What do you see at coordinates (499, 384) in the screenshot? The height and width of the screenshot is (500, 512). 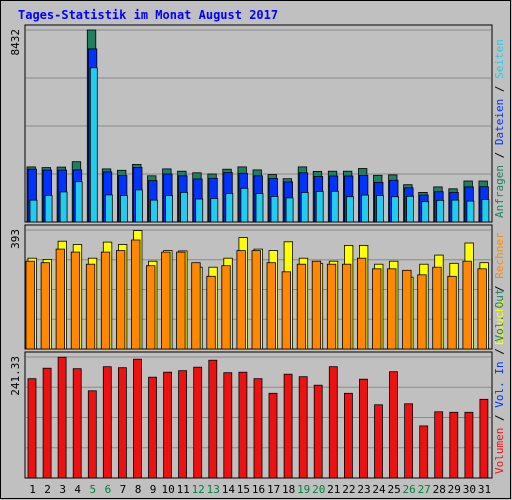 I see `legend-vol-in: Vol. In` at bounding box center [499, 384].